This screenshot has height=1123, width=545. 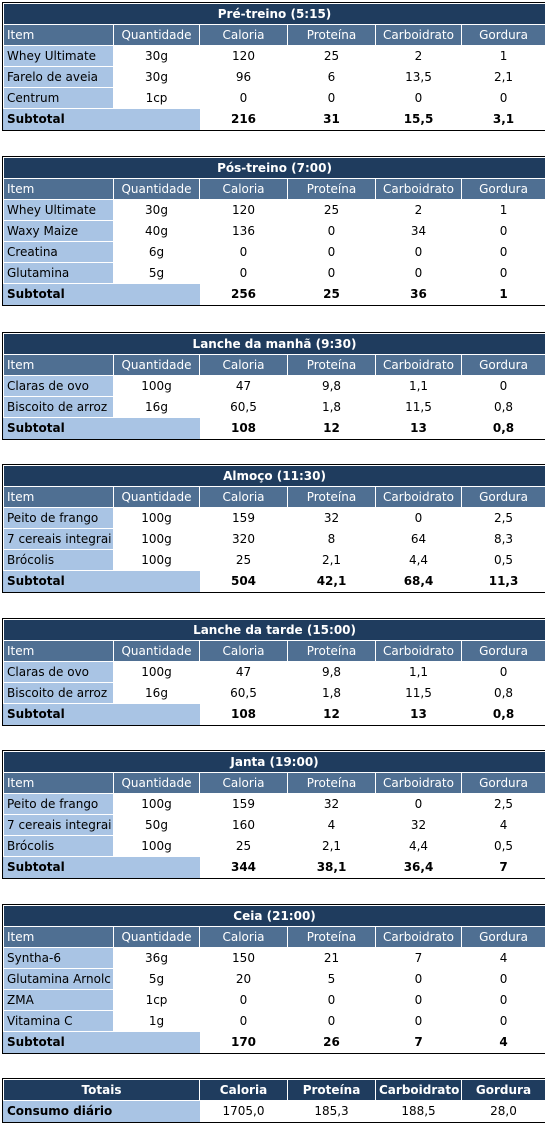 I want to click on meal-title: Pós-treino (7:00), so click(x=273, y=168).